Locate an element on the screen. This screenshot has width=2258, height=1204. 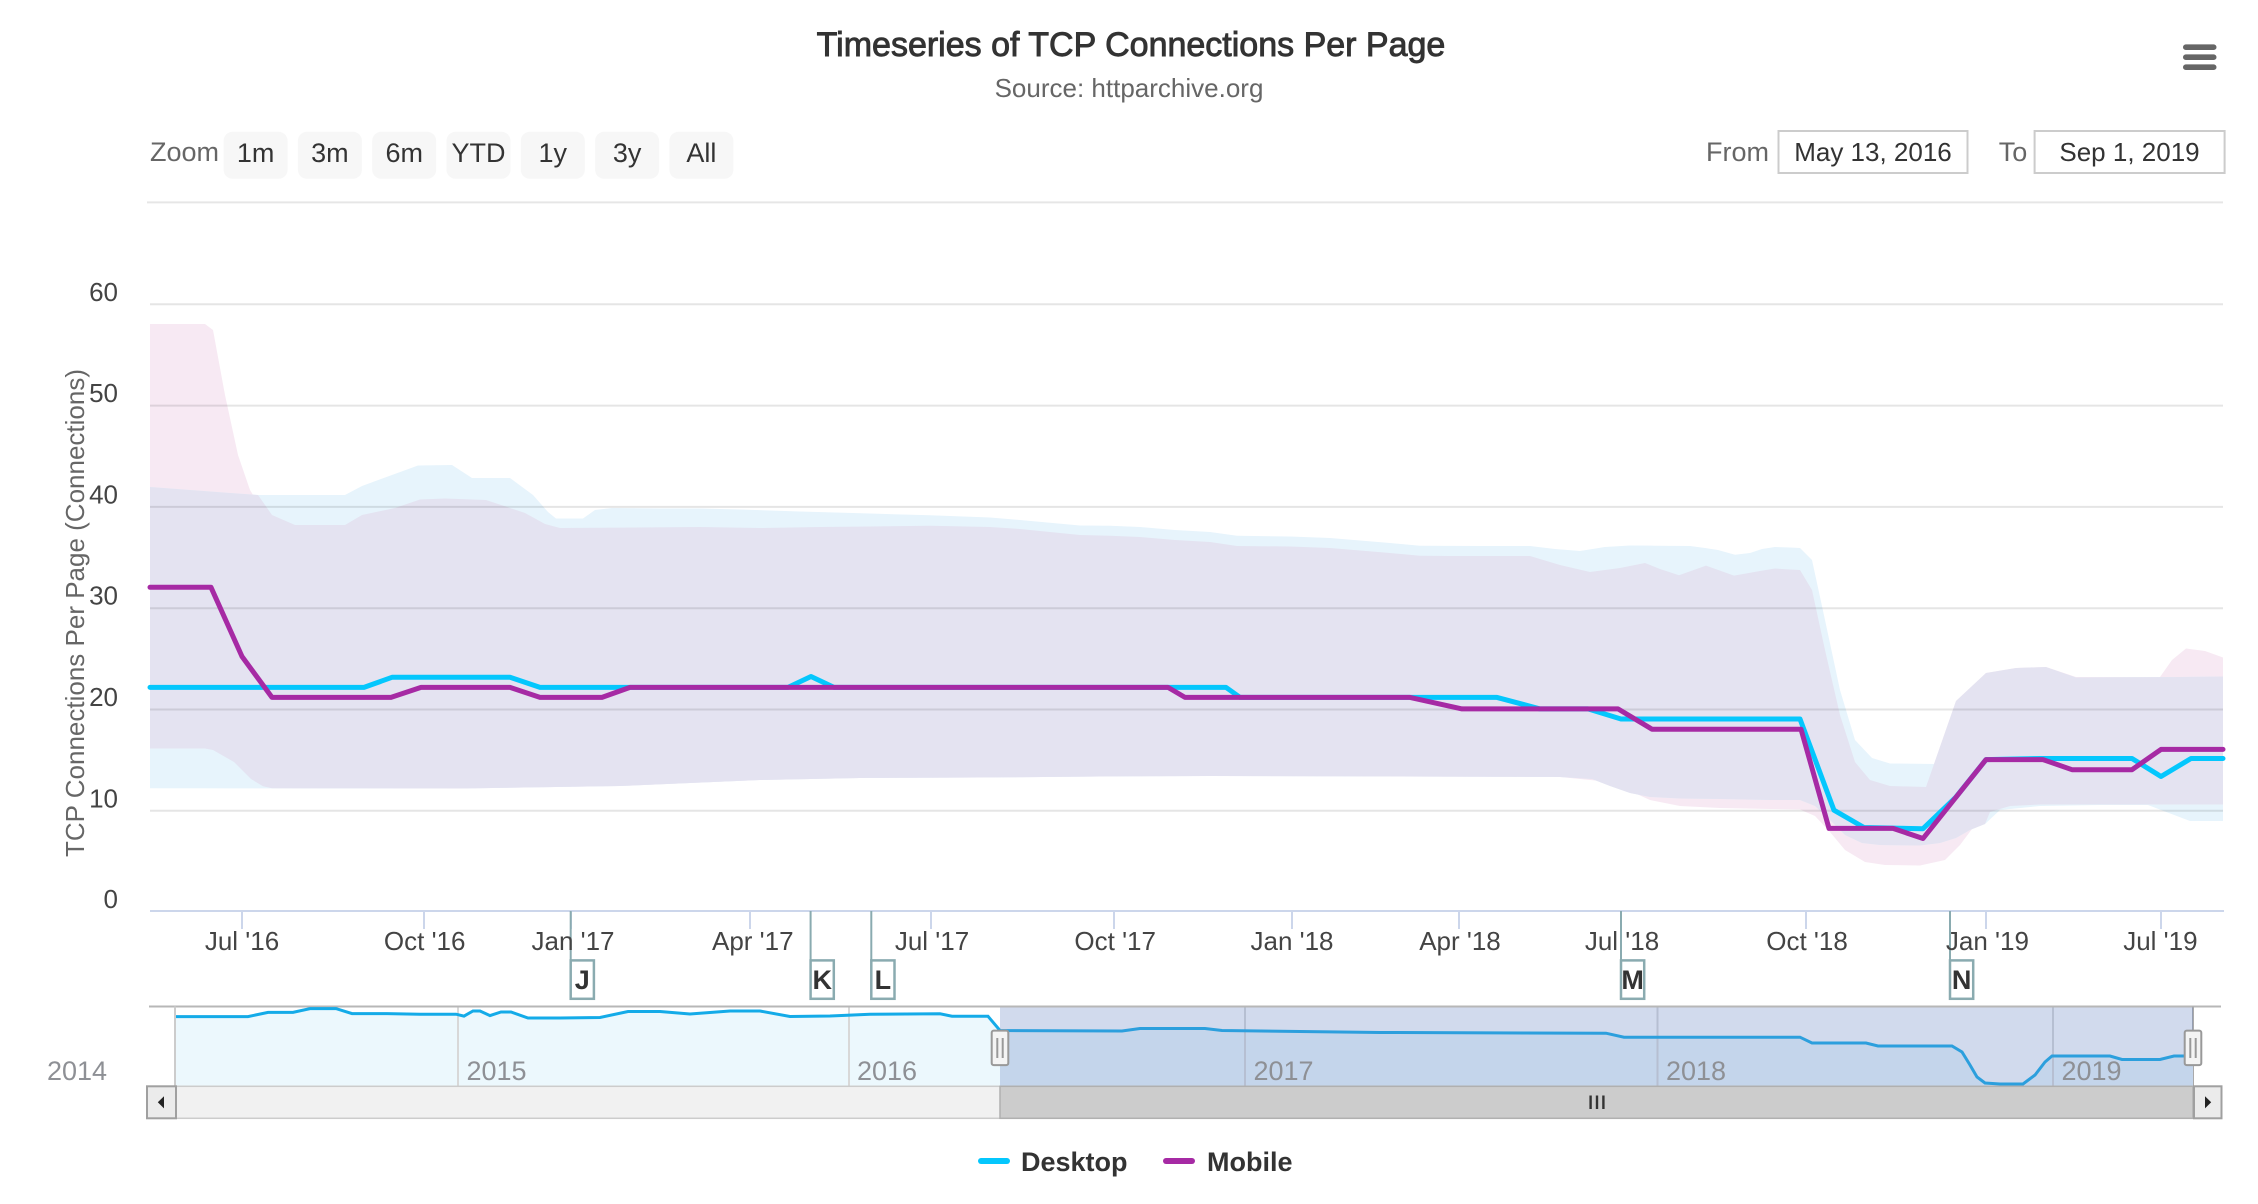
svg-text: L is located at coordinates (883, 980).